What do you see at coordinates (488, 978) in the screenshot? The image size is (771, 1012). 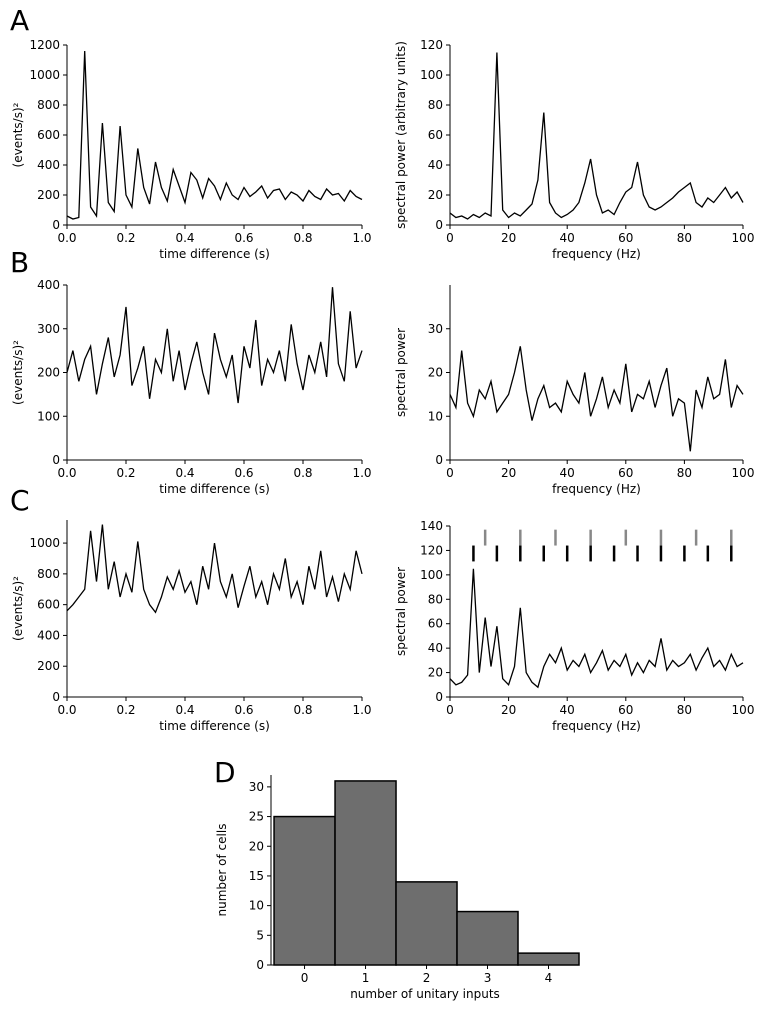 I see `x-tick-label: 3` at bounding box center [488, 978].